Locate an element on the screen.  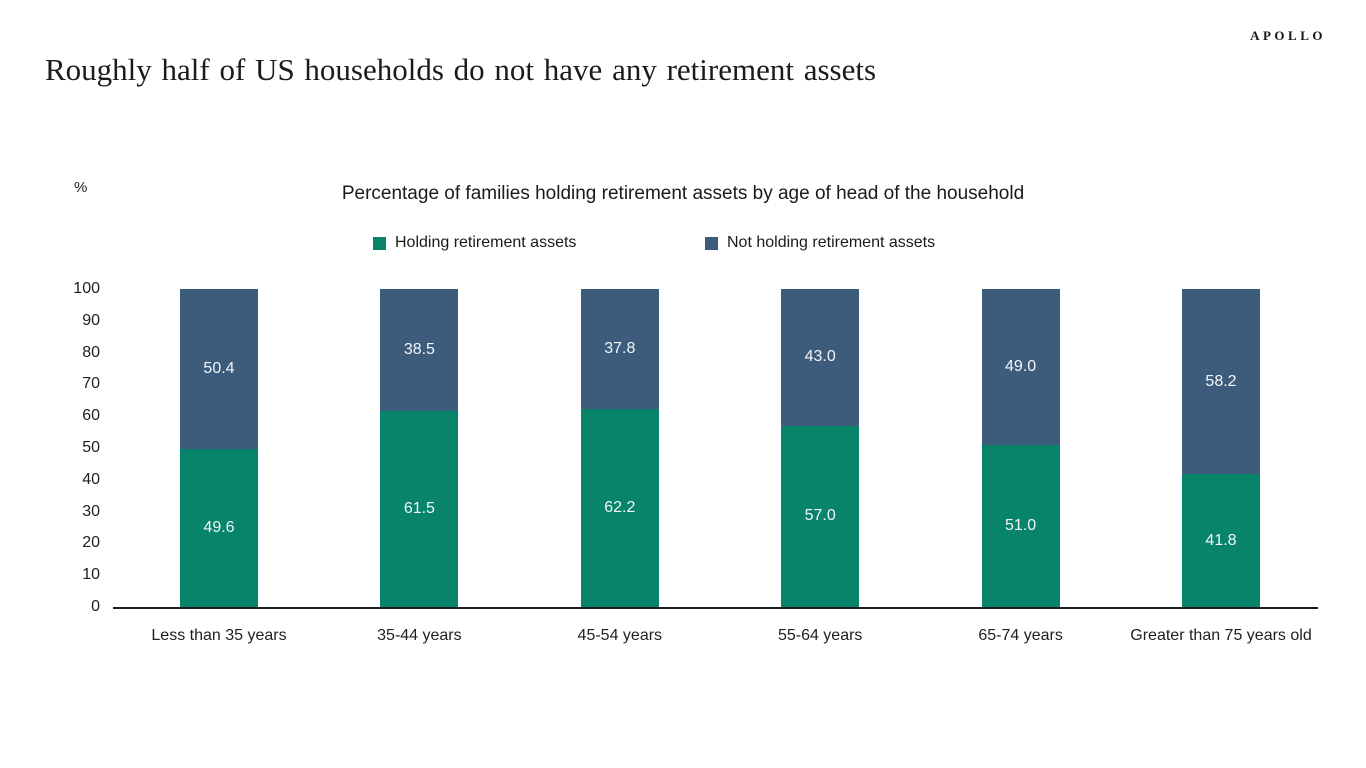
bar-value-label-not-holding: 38.5 is located at coordinates (419, 350).